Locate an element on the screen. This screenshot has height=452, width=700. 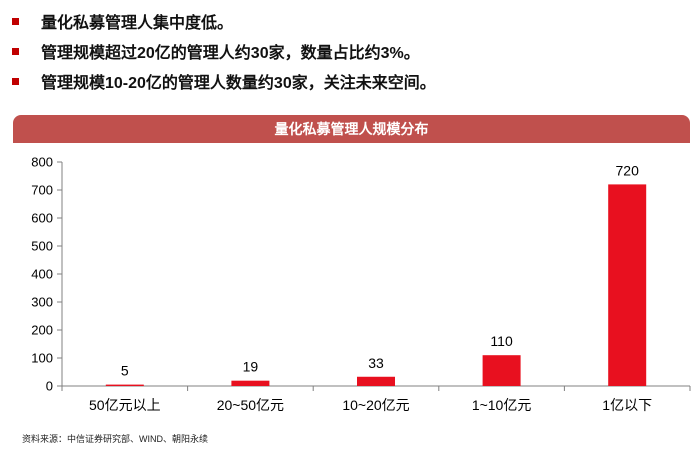
bullet-text: 管理规模10-20亿的管理人数量约30家，关注未来空间。 is located at coordinates (238, 83).